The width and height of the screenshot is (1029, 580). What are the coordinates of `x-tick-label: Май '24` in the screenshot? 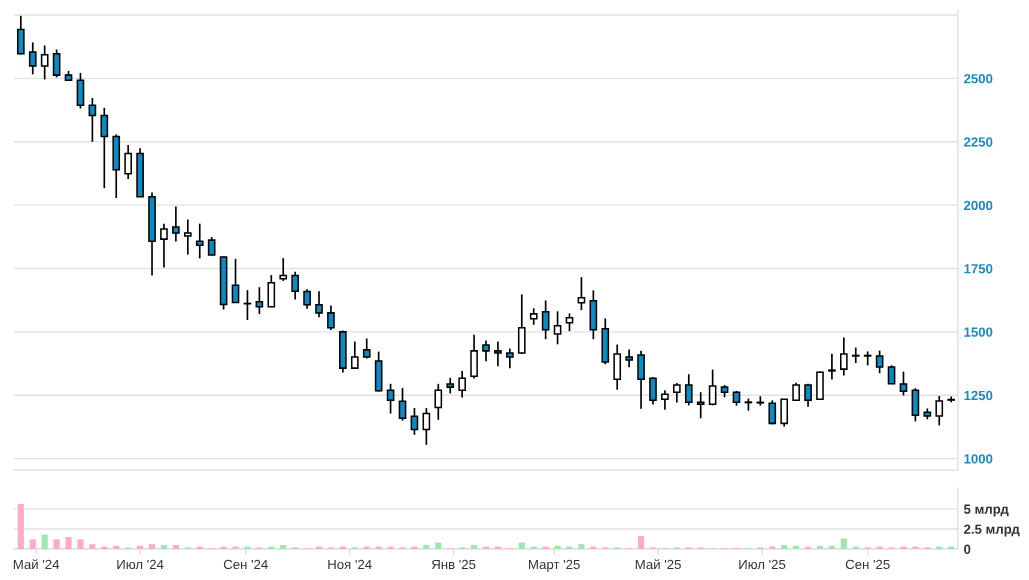 It's located at (36, 564).